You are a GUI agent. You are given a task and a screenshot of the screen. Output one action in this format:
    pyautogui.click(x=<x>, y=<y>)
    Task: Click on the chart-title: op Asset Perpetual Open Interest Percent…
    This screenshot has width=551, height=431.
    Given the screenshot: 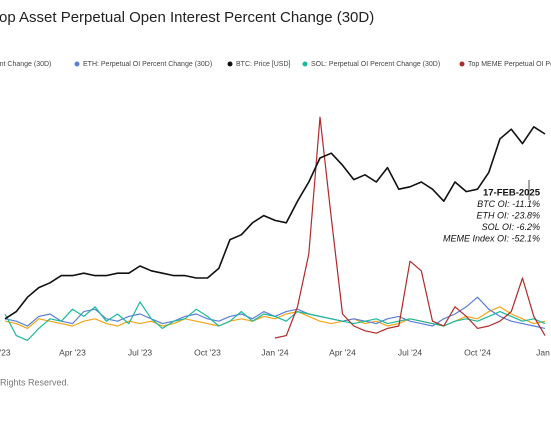 What is the action you would take?
    pyautogui.click(x=187, y=17)
    